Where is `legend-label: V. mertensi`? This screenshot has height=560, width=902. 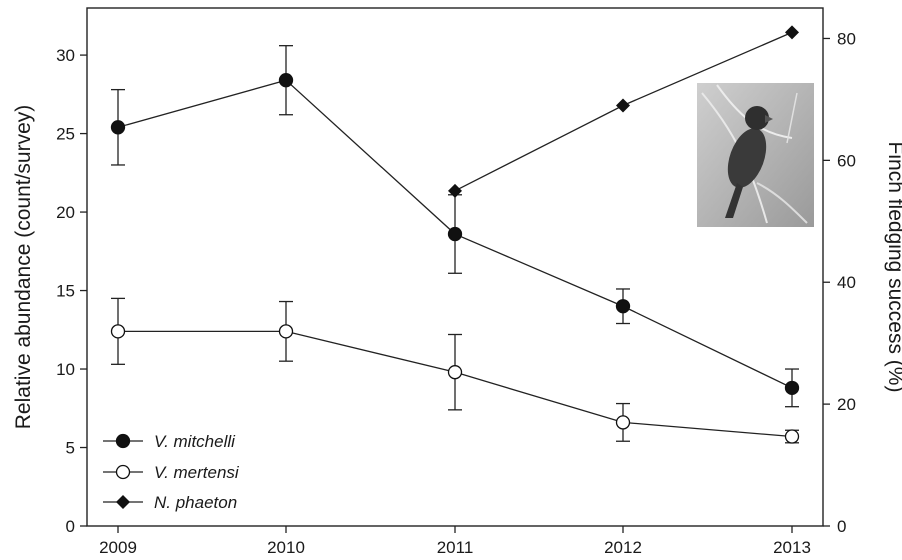
legend-label: V. mertensi is located at coordinates (197, 472).